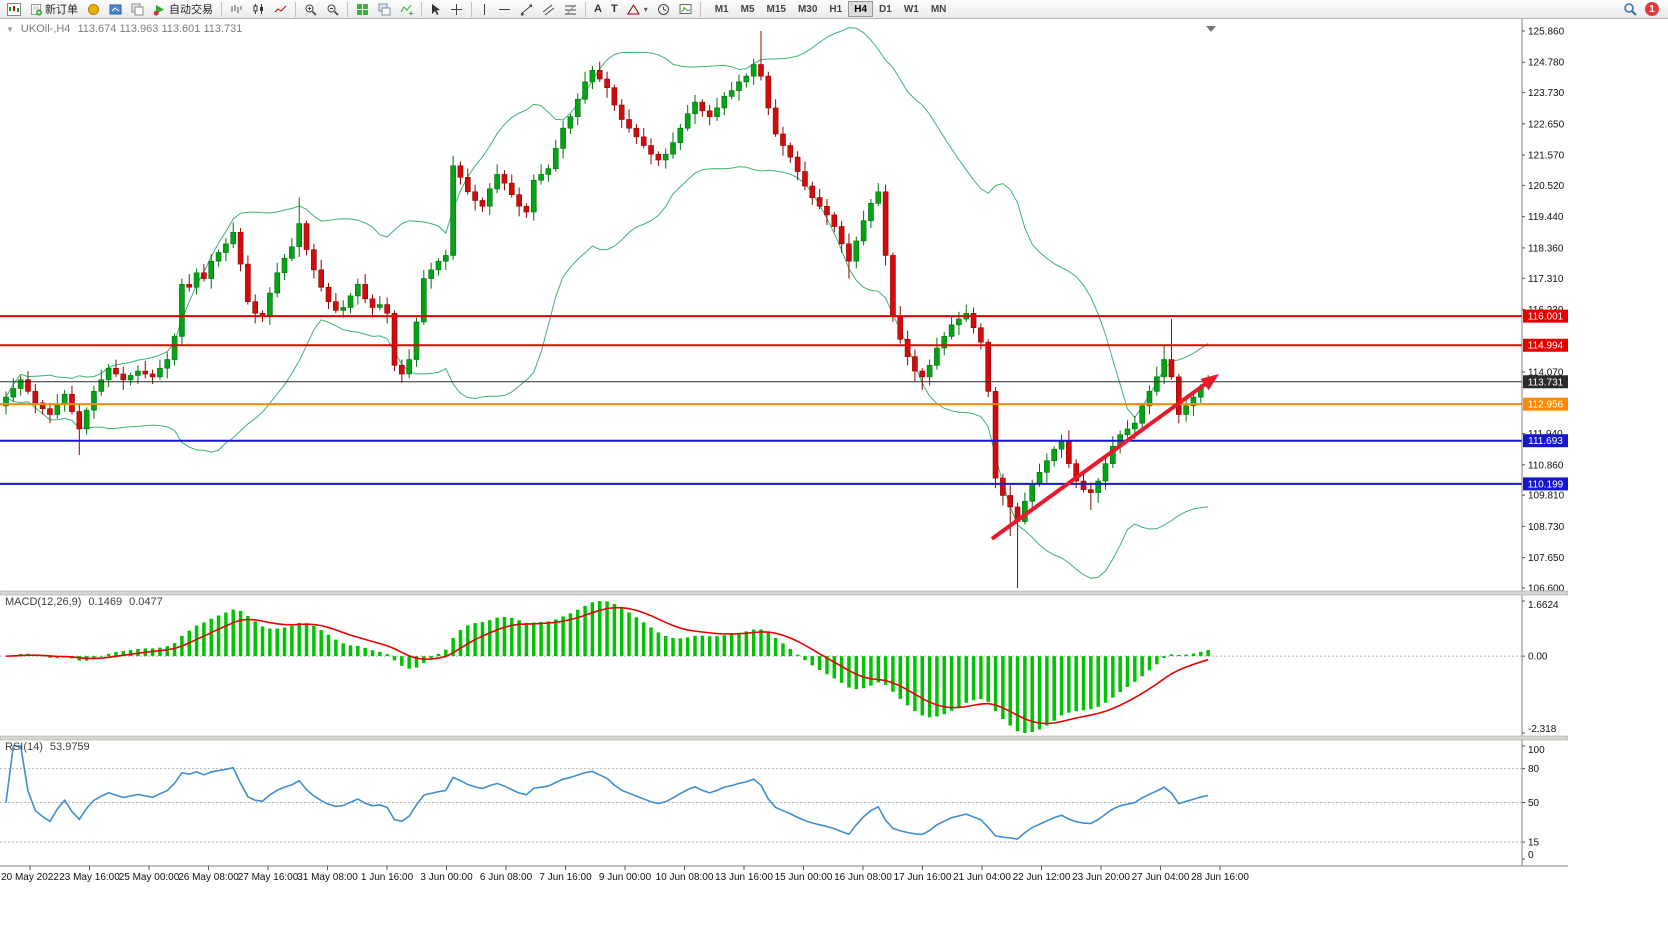 The width and height of the screenshot is (1668, 938). I want to click on macd-value-signal: 0.0477, so click(146, 602).